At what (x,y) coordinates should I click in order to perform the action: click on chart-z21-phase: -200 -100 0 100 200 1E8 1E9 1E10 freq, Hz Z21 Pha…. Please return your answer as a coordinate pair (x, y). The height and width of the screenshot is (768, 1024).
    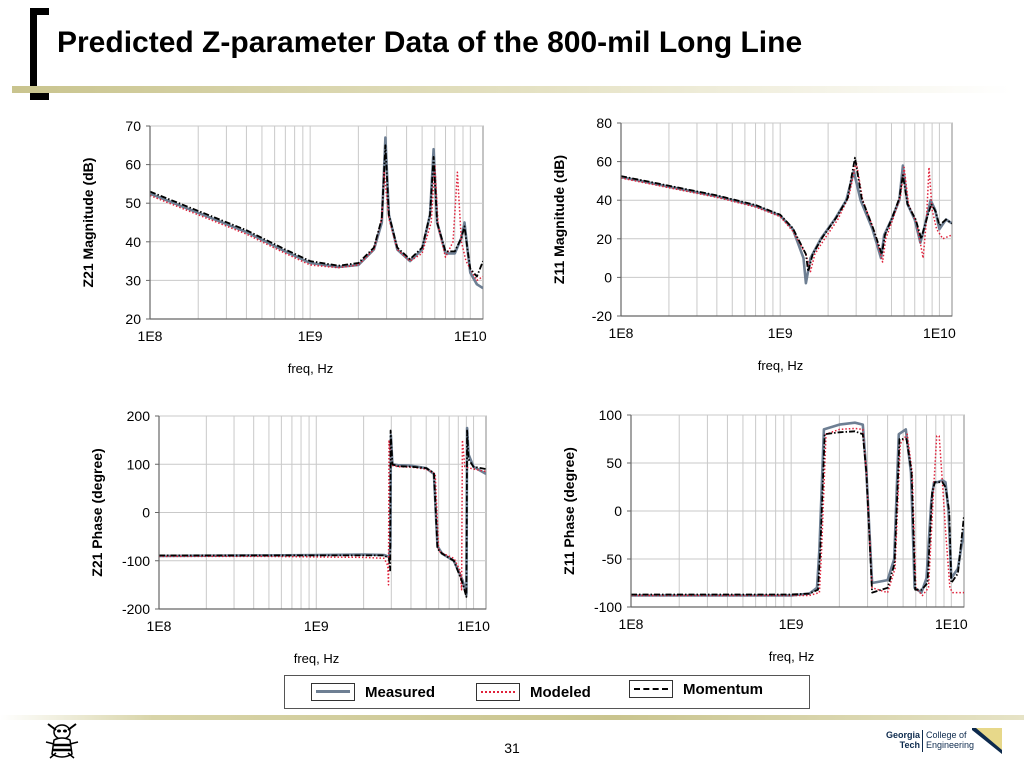
    Looking at the image, I should click on (289, 537).